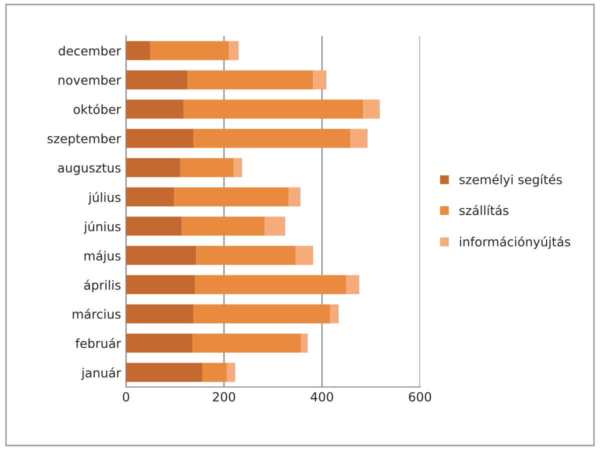 This screenshot has width=600, height=450. What do you see at coordinates (101, 373) in the screenshot?
I see `y-tick-label: január` at bounding box center [101, 373].